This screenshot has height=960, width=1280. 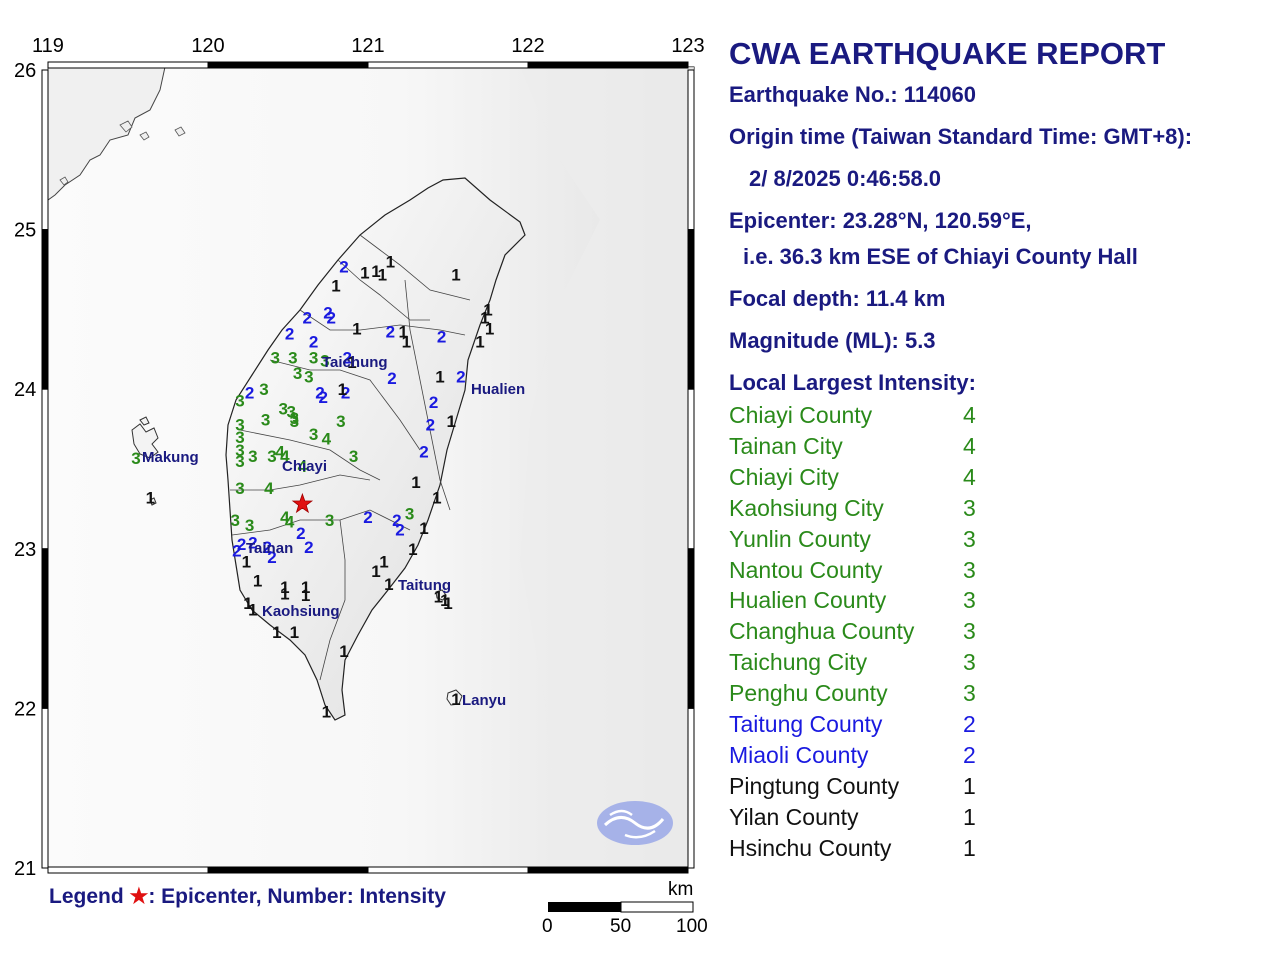 I want to click on focal-depth: Focal depth: 11.4 km, so click(x=837, y=298).